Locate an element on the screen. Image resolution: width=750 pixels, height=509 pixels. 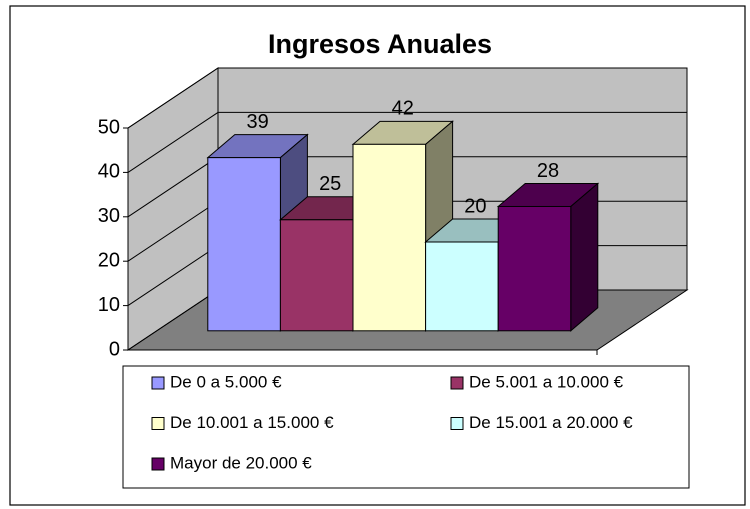
y-tick-label: 20 is located at coordinates (109, 260).